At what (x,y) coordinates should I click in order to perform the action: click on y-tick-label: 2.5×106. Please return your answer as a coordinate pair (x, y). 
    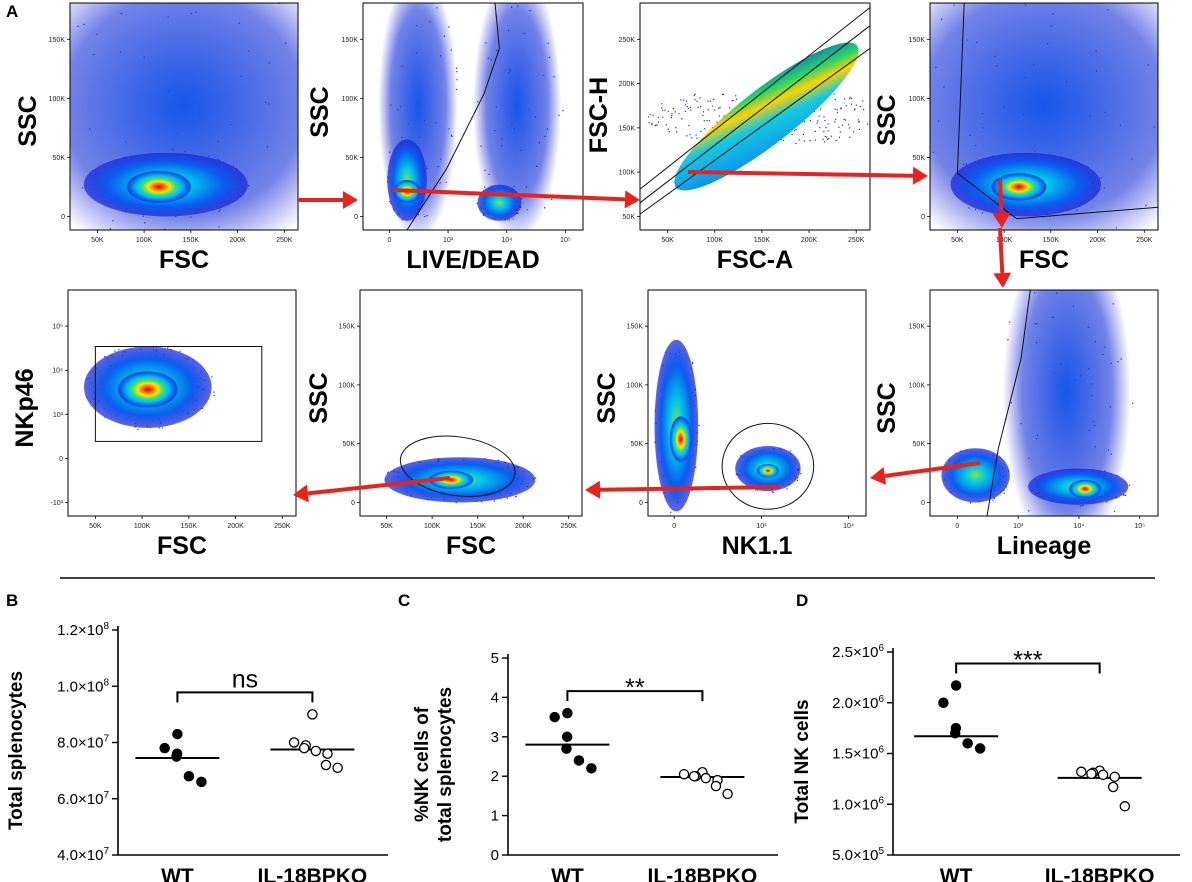
    Looking at the image, I should click on (858, 652).